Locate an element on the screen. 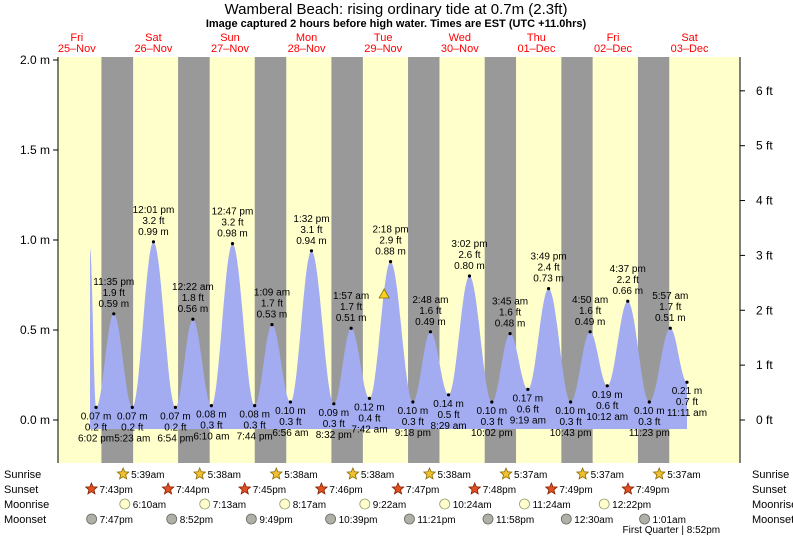 This screenshot has width=793, height=538. high-tide-time: 1:32 pm is located at coordinates (311, 219).